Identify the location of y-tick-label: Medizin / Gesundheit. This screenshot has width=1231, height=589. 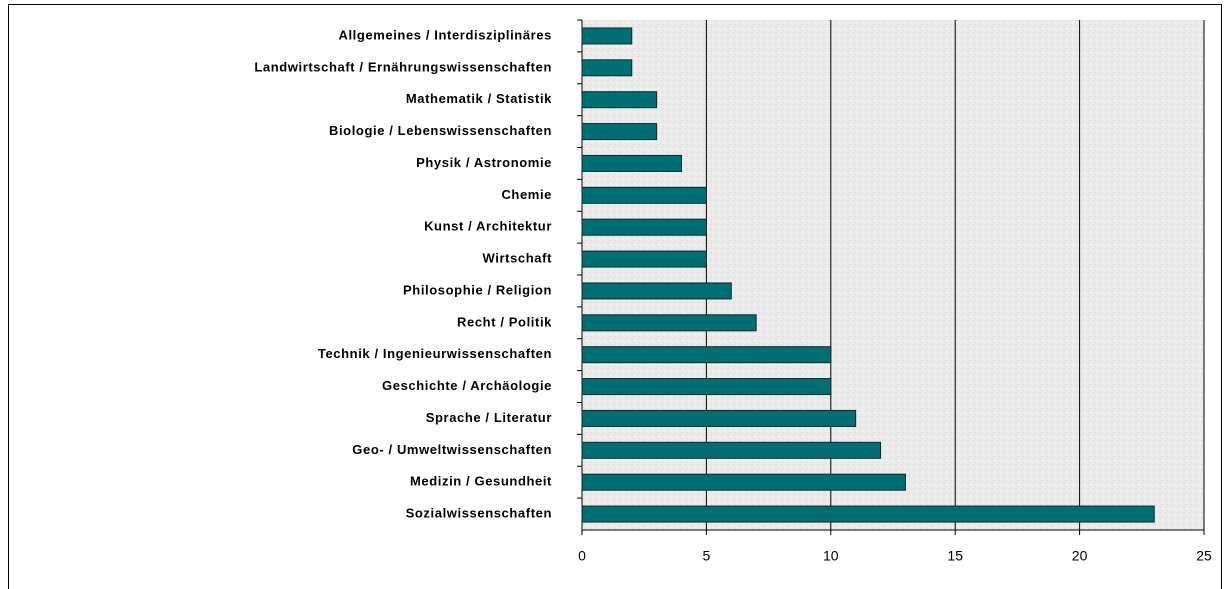
(481, 481).